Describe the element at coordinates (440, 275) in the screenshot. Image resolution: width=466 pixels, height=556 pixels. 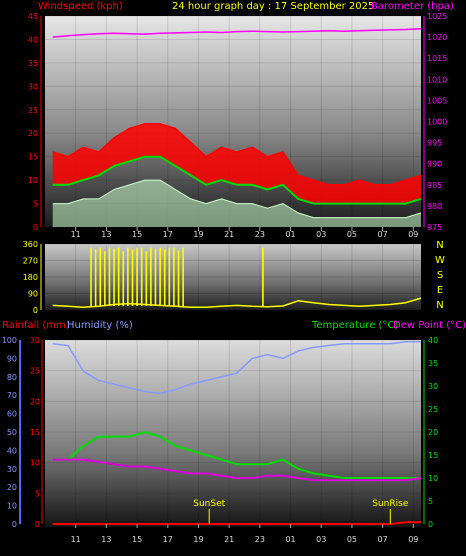
I see `compass-label: S` at that location.